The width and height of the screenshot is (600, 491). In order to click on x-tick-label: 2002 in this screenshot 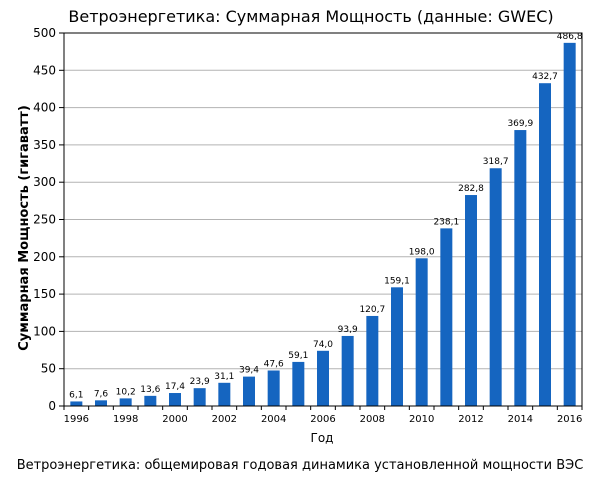, I will do `click(224, 419)`.